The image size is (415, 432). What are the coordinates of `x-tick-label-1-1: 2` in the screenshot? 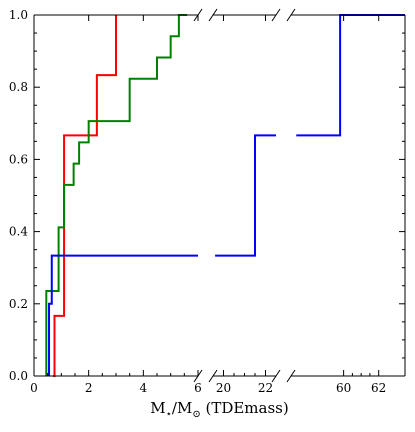 It's located at (89, 388).